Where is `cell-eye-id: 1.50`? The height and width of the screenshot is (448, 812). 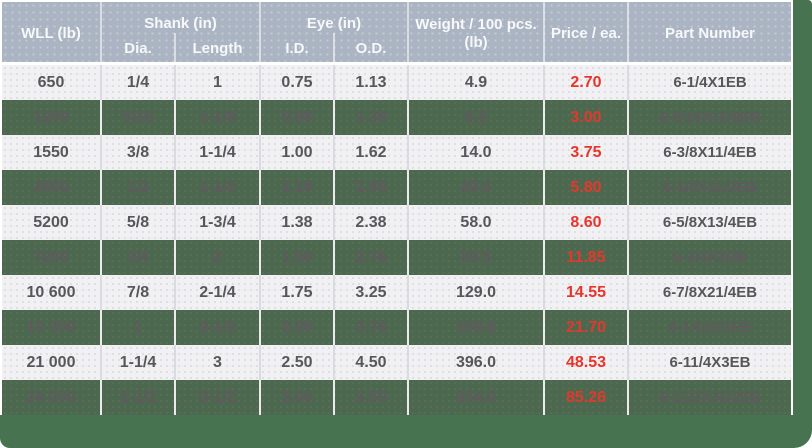
cell-eye-id: 1.50 is located at coordinates (296, 257).